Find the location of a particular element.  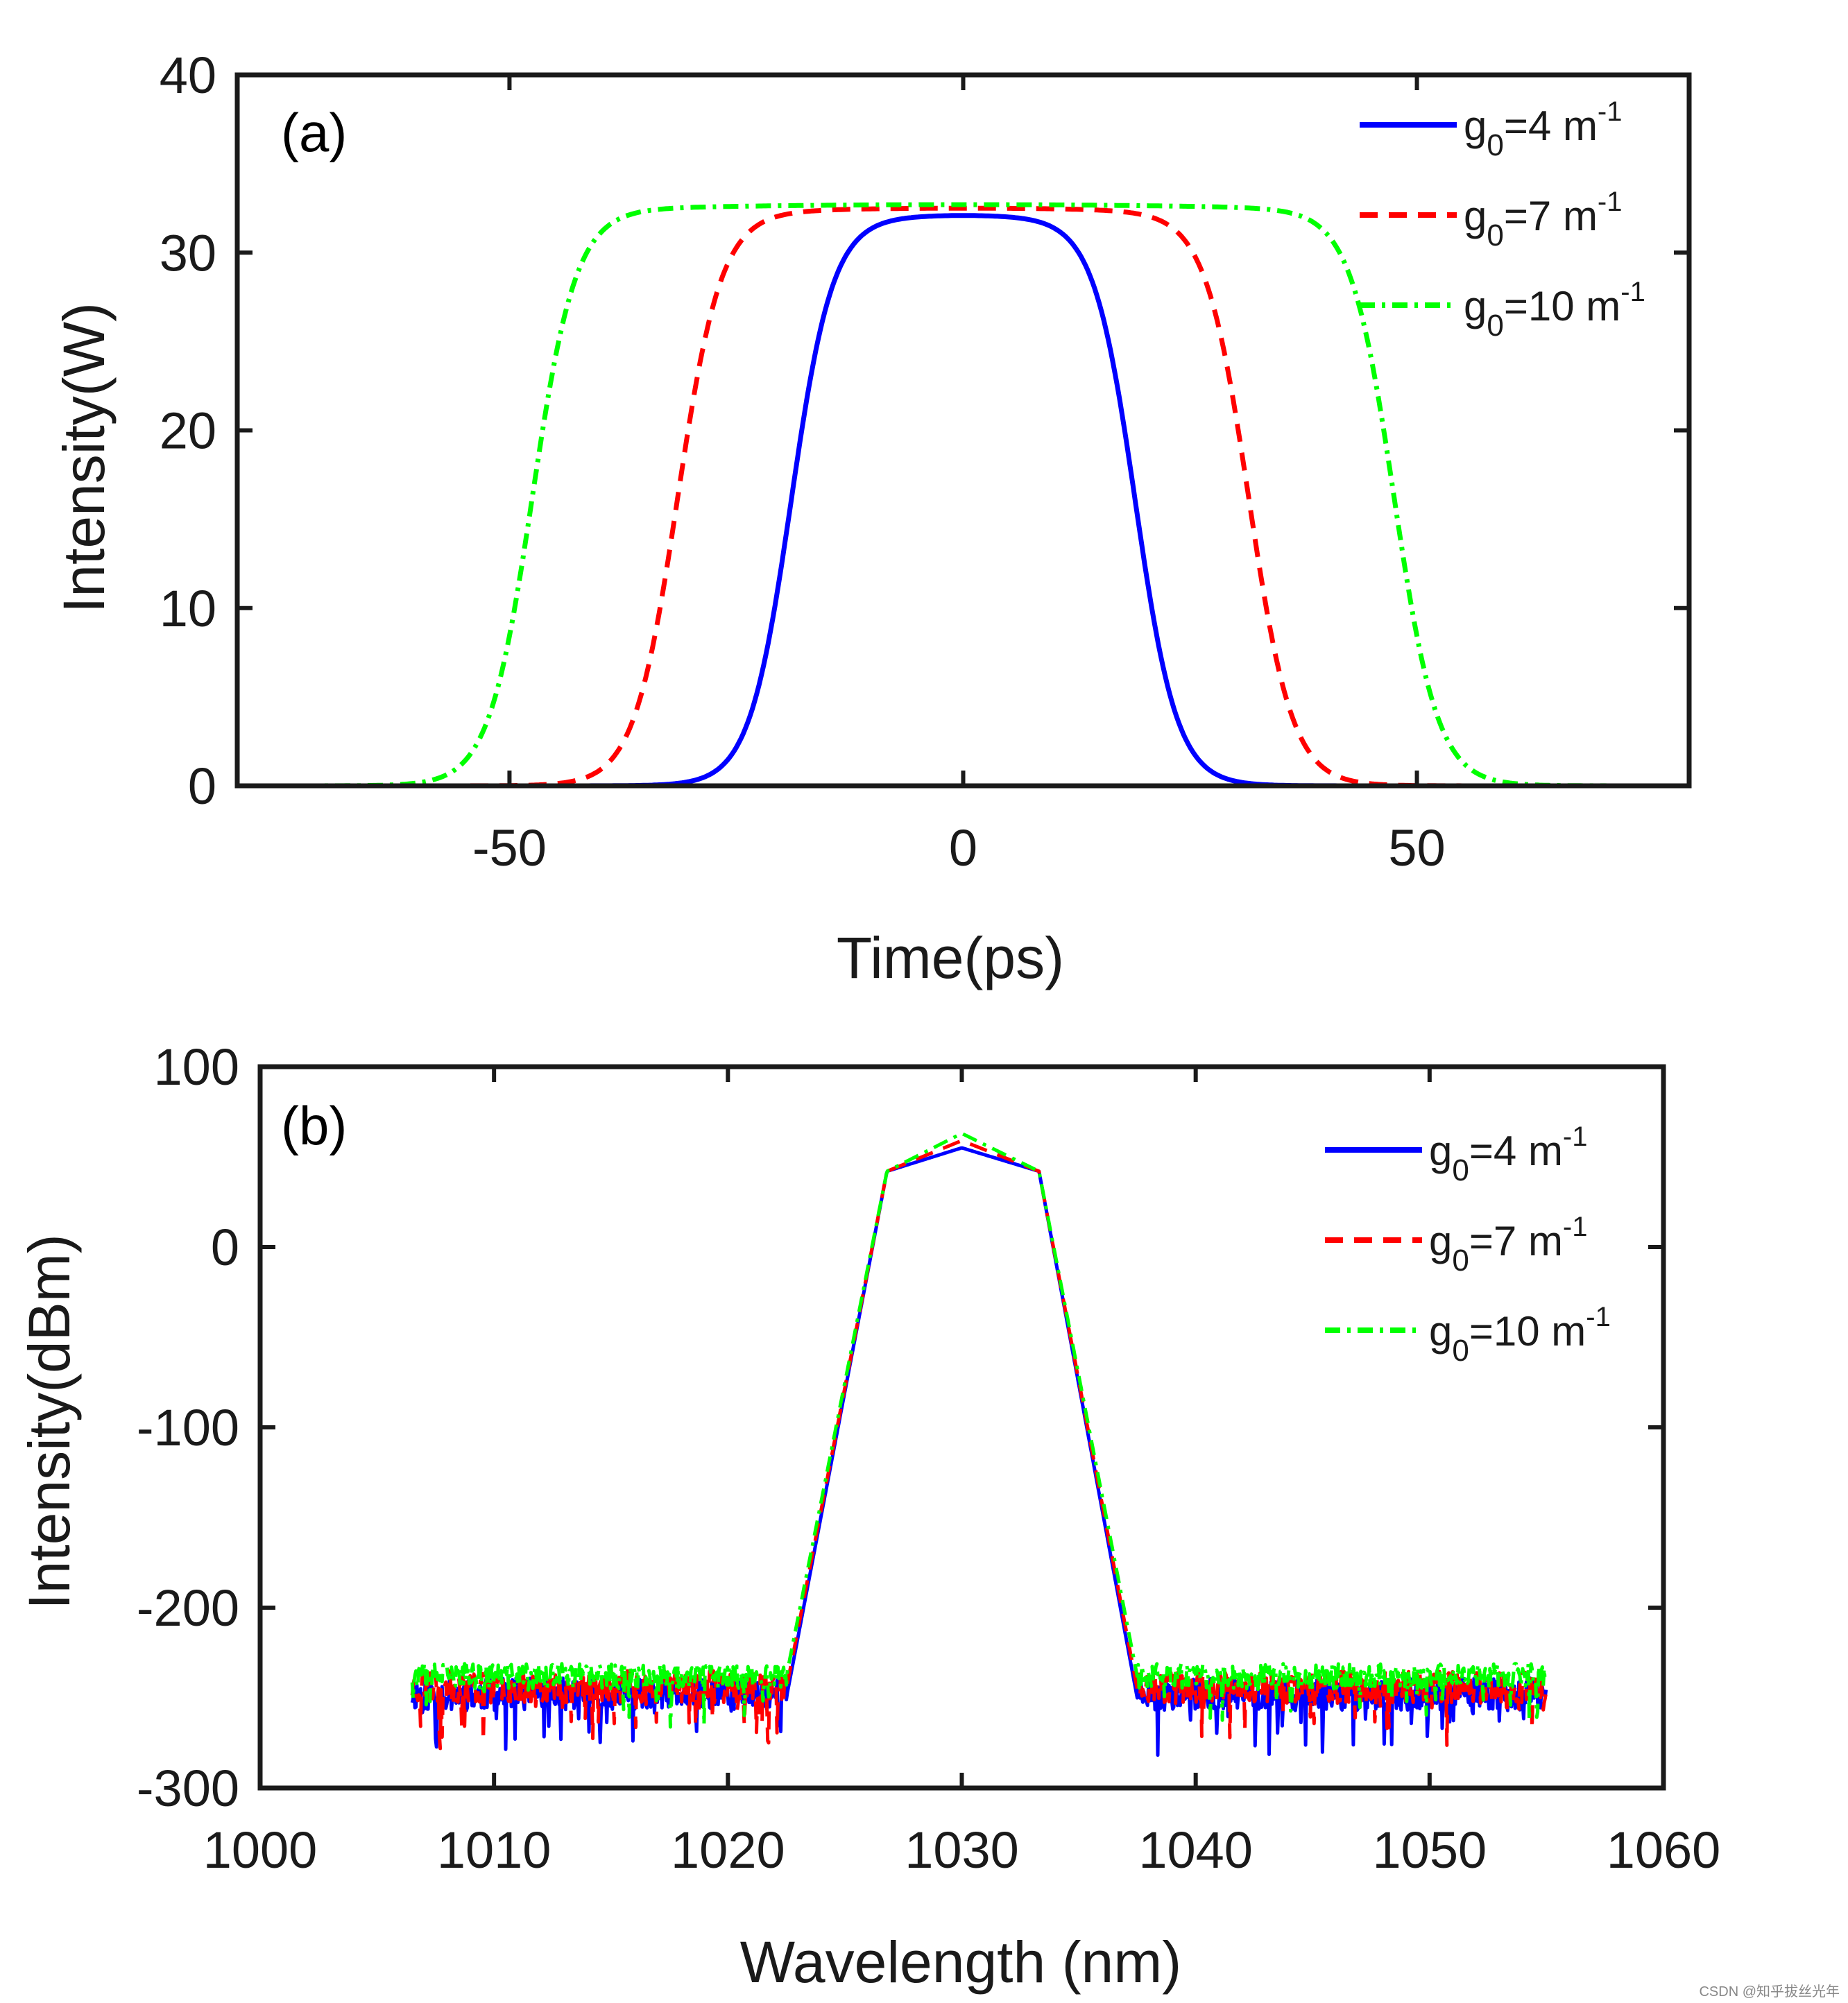

panel-a-legend: g0=4 m-1g0=7 m-1g0=10 m-1 is located at coordinates (1502, 219).